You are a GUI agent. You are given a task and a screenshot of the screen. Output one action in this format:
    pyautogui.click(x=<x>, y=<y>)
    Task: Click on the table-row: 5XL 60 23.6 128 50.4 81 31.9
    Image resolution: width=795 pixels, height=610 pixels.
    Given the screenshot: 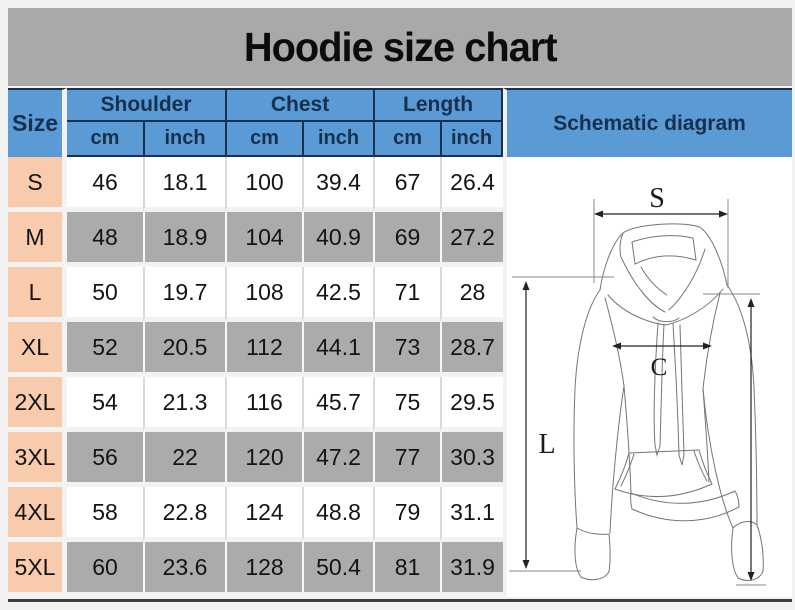 What is the action you would take?
    pyautogui.click(x=256, y=569)
    